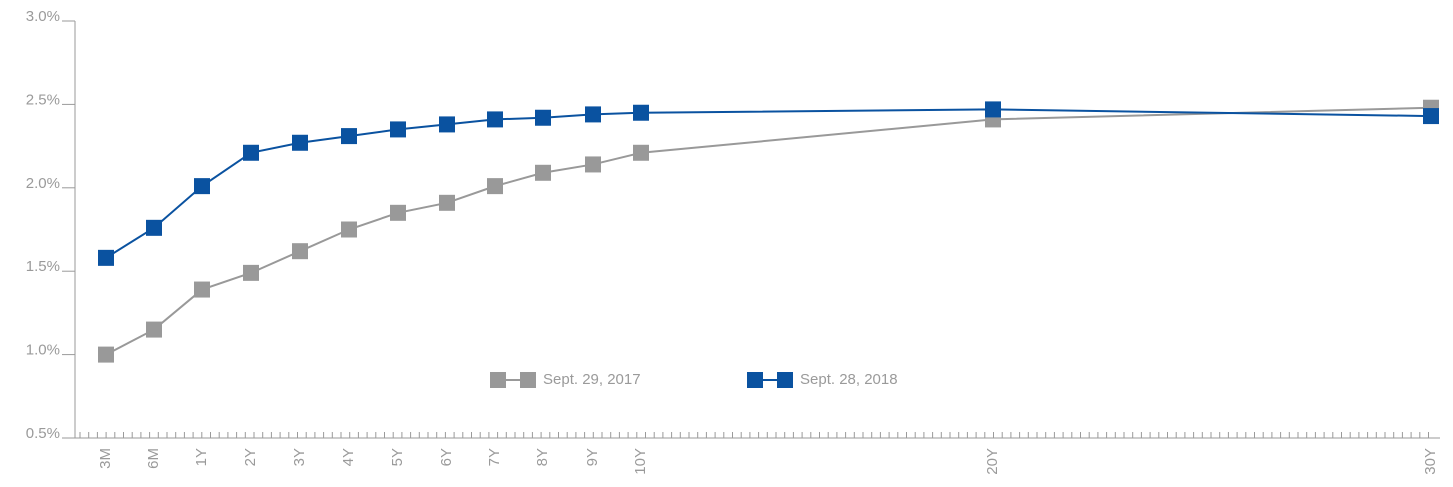 The image size is (1453, 487). Describe the element at coordinates (153, 458) in the screenshot. I see `x-tick-label: 6M` at that location.